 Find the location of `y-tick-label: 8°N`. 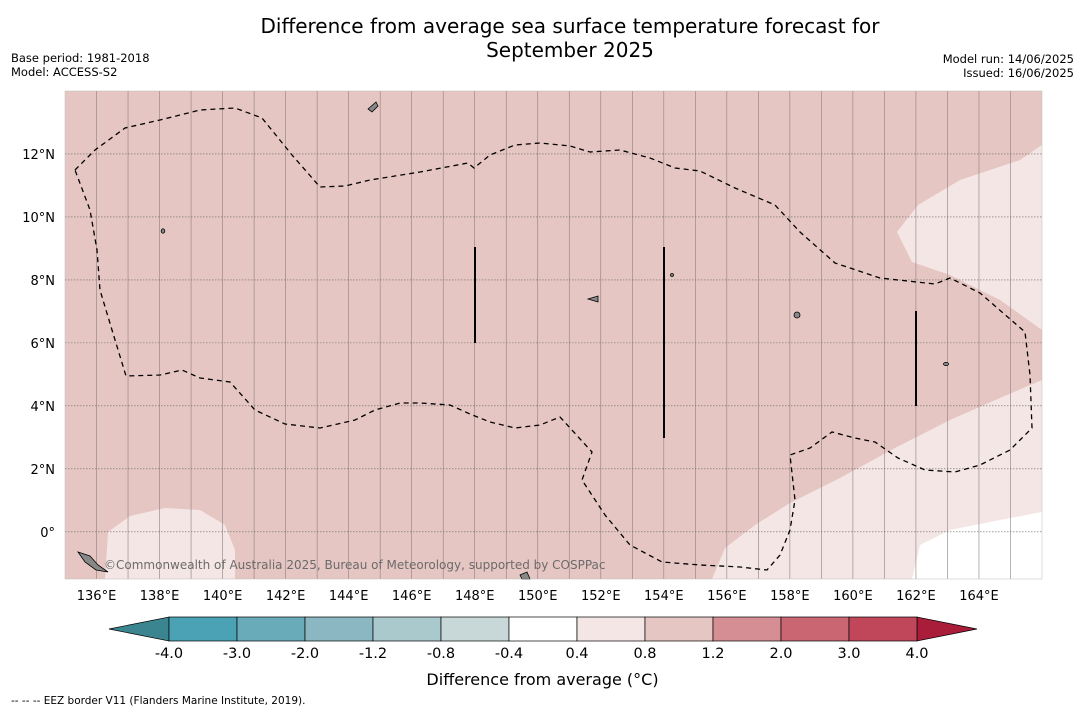

y-tick-label: 8°N is located at coordinates (43, 281).